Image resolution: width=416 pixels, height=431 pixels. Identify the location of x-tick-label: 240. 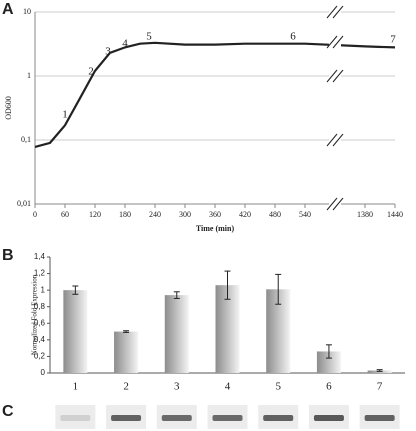
(155, 214).